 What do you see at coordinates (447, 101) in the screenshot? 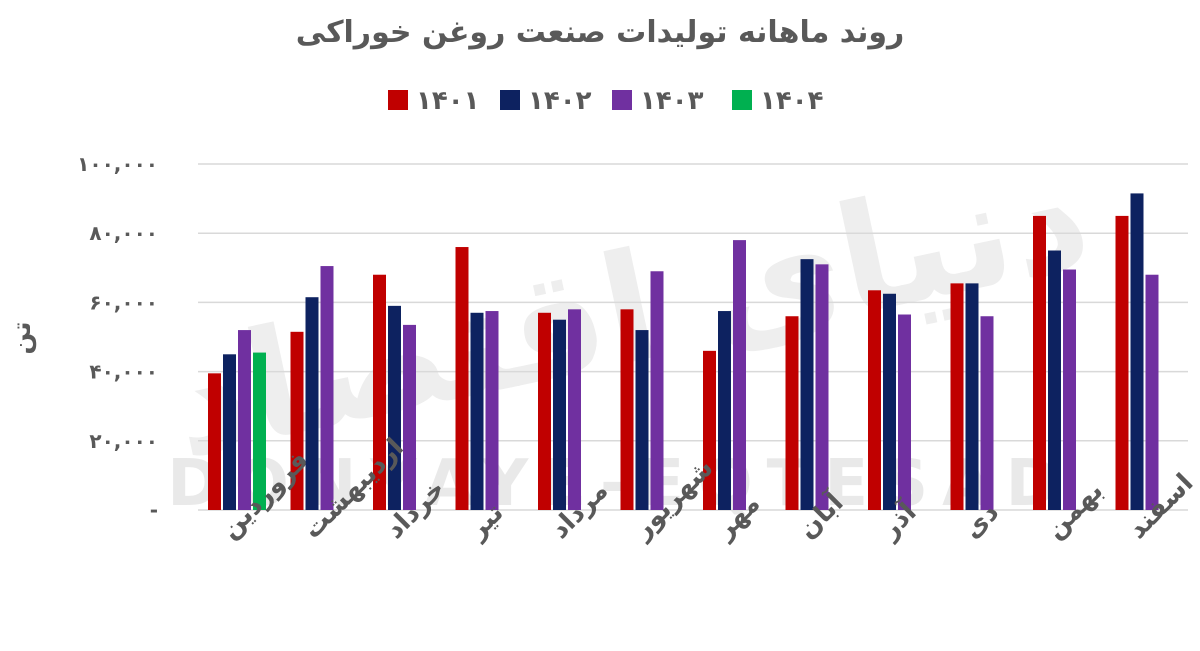
I see `legend-label: ۱۴۰۱` at bounding box center [447, 101].